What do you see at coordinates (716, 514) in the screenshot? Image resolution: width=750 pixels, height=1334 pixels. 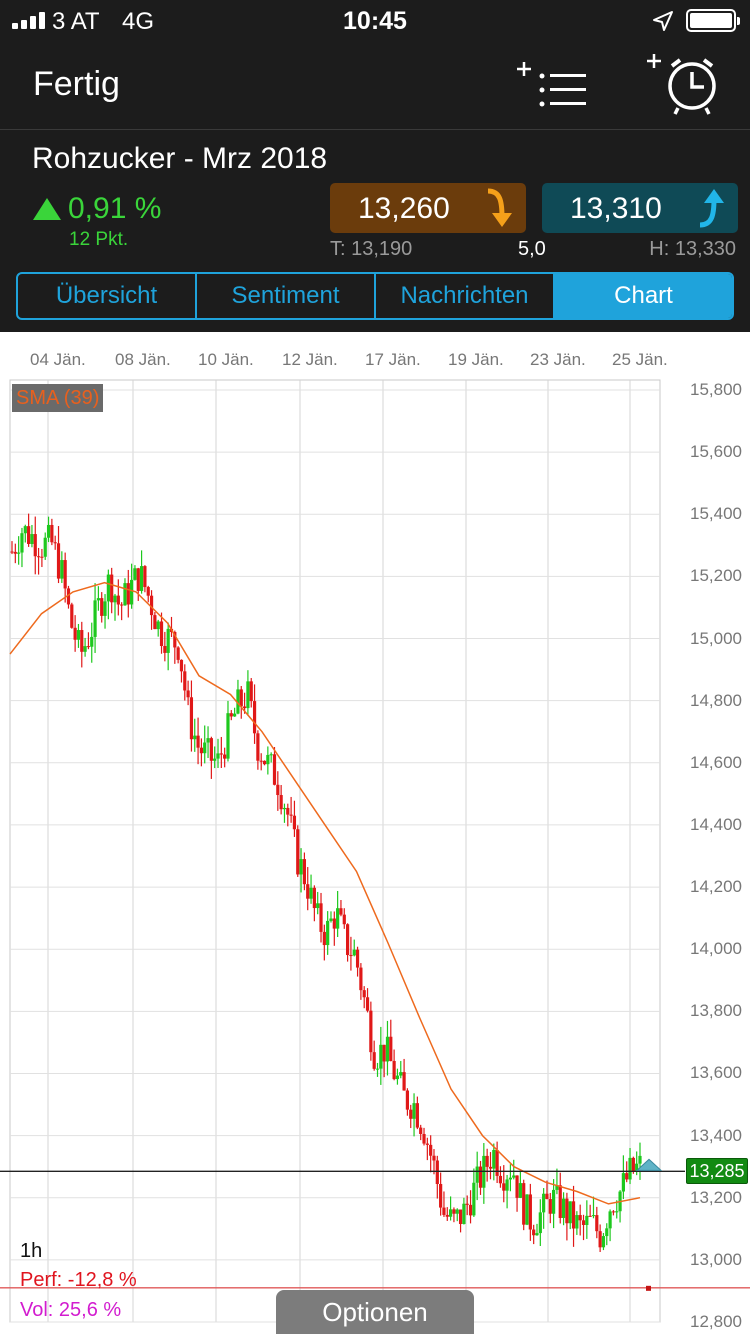 I see `y-tick-label: 15,400` at bounding box center [716, 514].